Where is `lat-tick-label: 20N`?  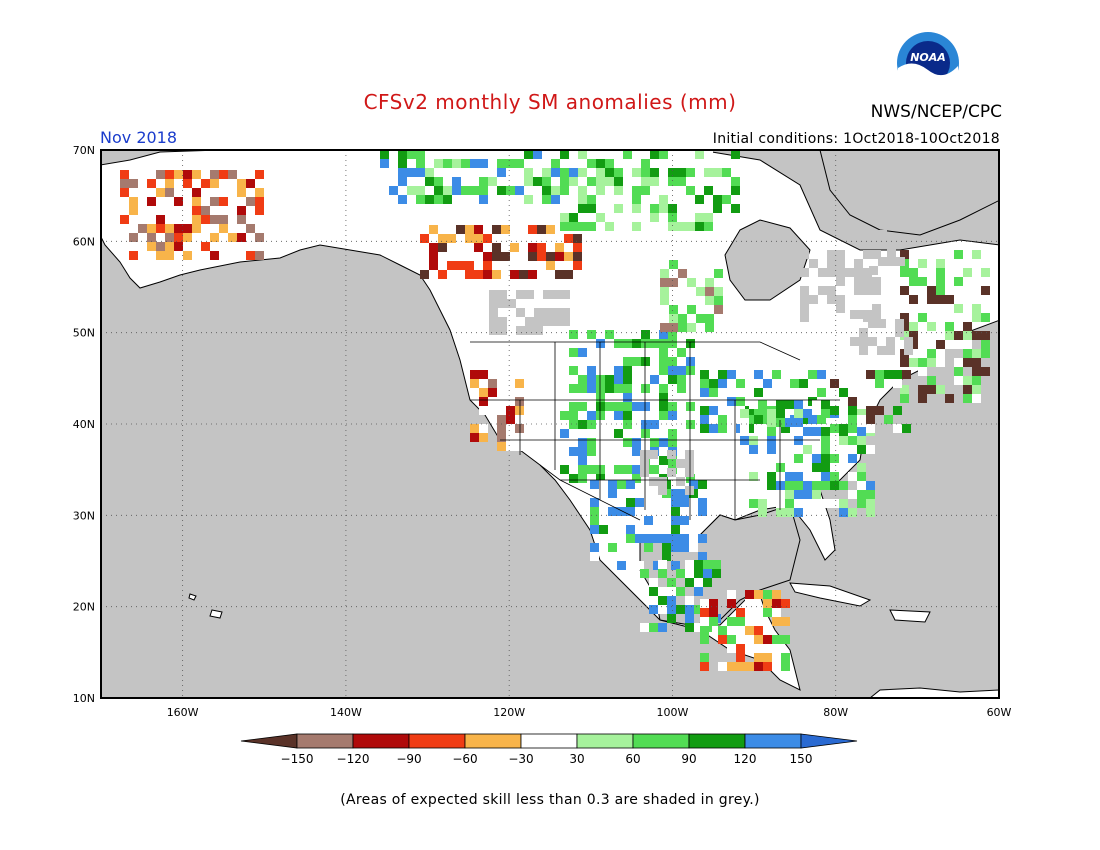
lat-tick-label: 20N is located at coordinates (84, 607).